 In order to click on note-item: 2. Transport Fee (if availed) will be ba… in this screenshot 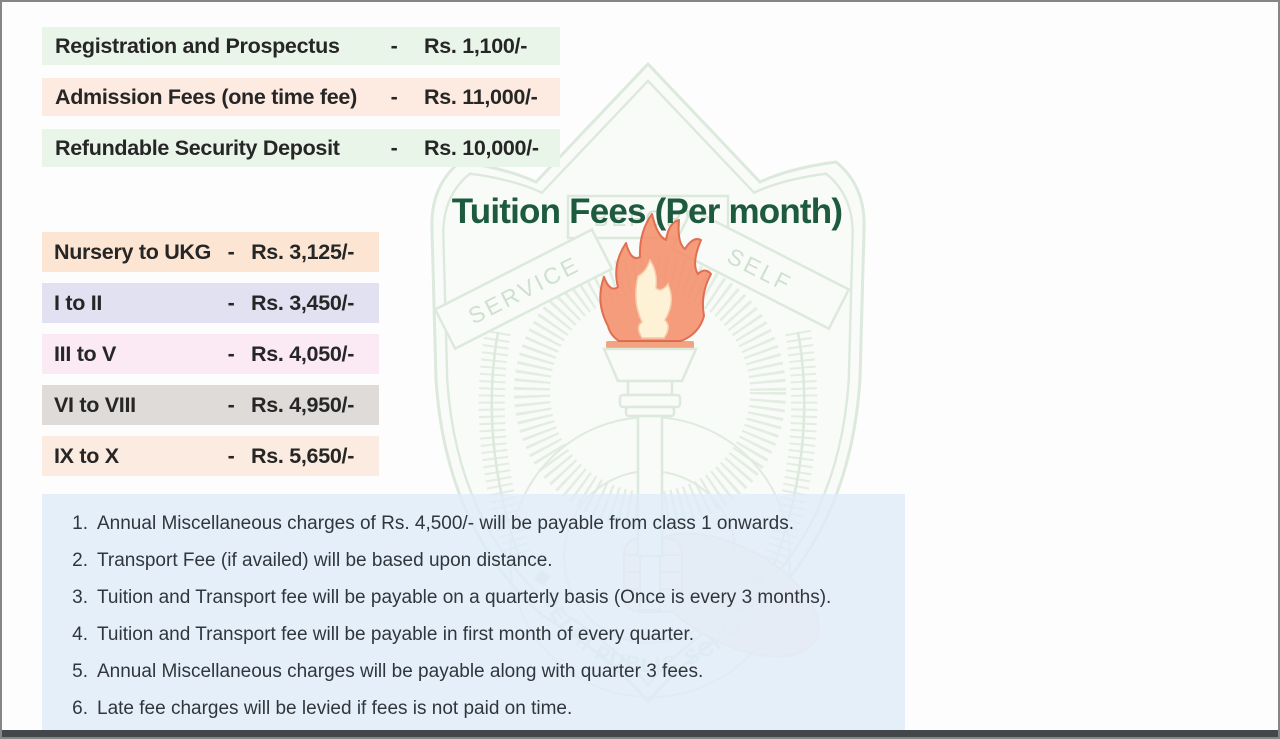, I will do `click(473, 560)`.